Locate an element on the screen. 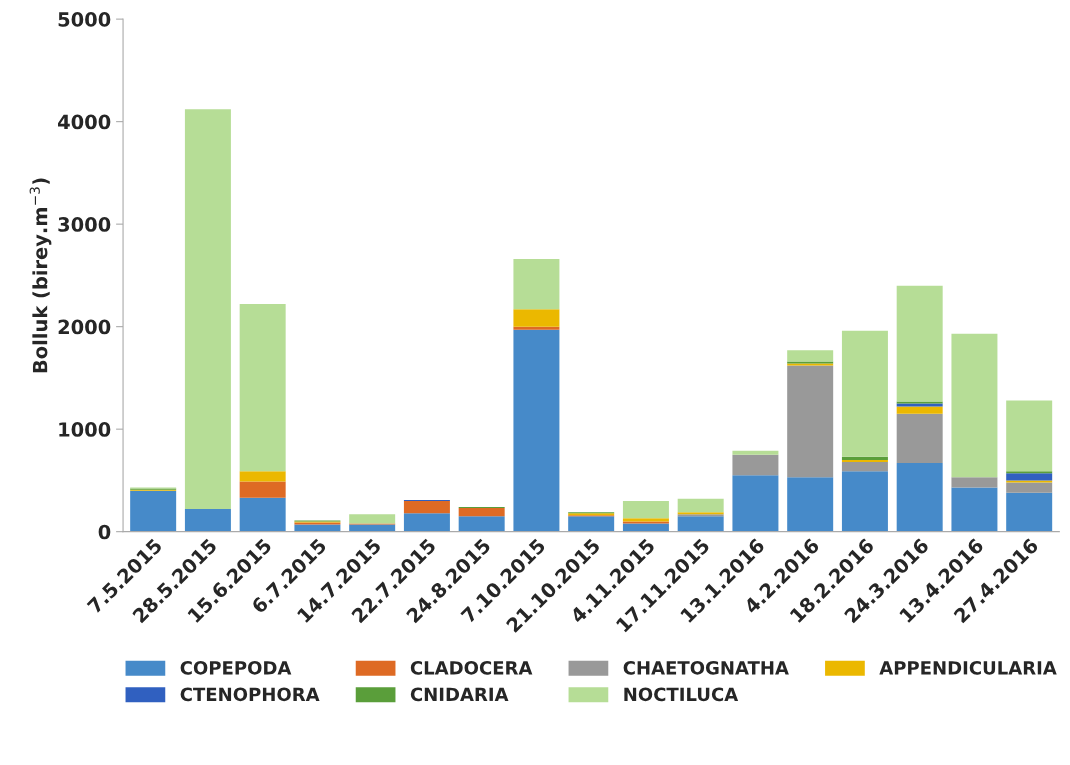 Image resolution: width=1070 pixels, height=765 pixels. legend-label: CHAETOGNATHA is located at coordinates (706, 668).